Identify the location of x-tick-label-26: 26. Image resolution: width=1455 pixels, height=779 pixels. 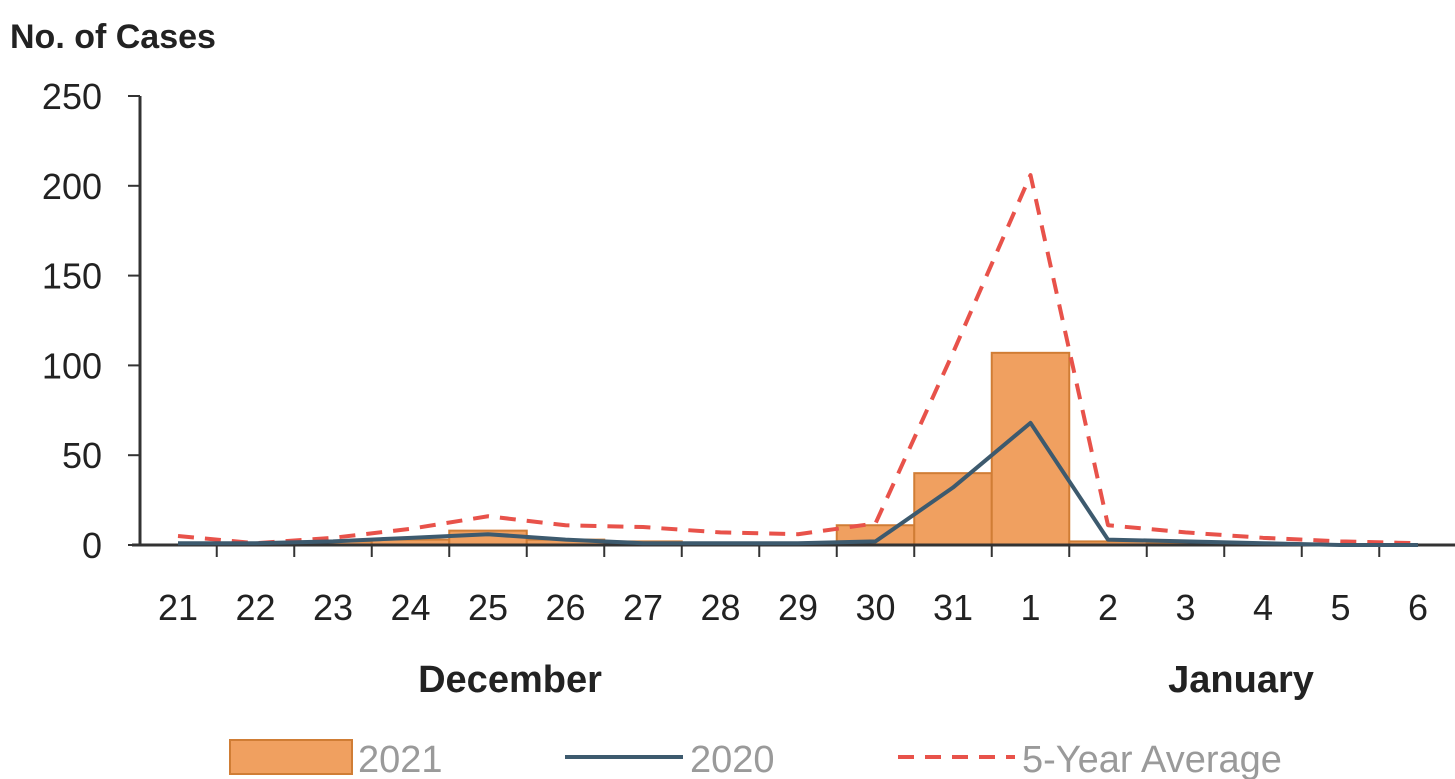
(565, 607).